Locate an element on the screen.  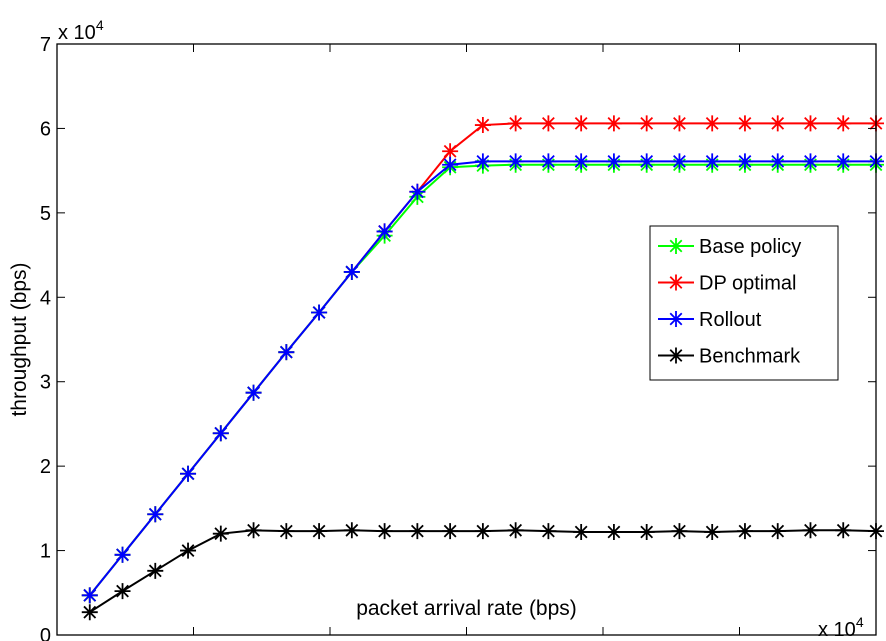
y-tick-label: 1 is located at coordinates (45, 552).